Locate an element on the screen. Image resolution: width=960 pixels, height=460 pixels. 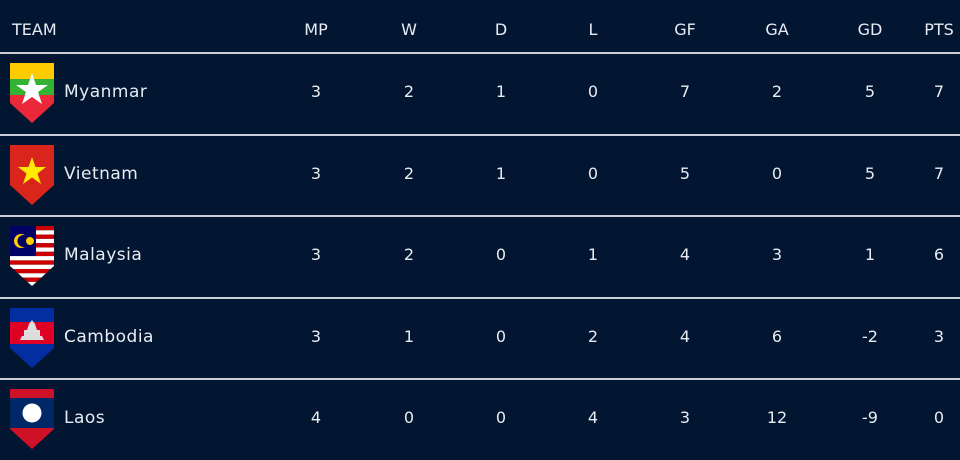
cell-l: 2 is located at coordinates (593, 336).